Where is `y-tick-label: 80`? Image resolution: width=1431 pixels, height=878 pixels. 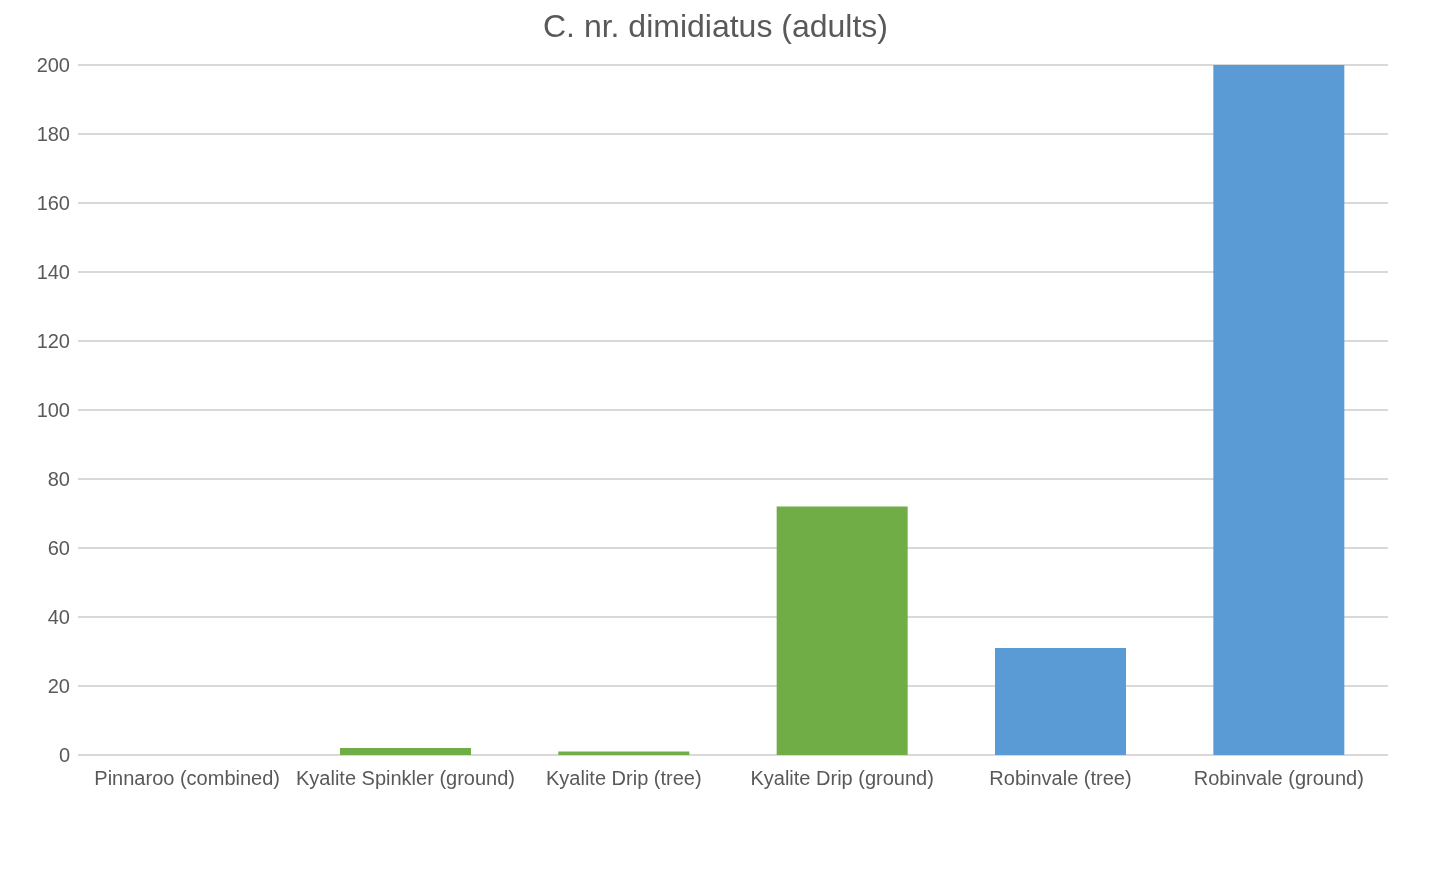 y-tick-label: 80 is located at coordinates (58, 479).